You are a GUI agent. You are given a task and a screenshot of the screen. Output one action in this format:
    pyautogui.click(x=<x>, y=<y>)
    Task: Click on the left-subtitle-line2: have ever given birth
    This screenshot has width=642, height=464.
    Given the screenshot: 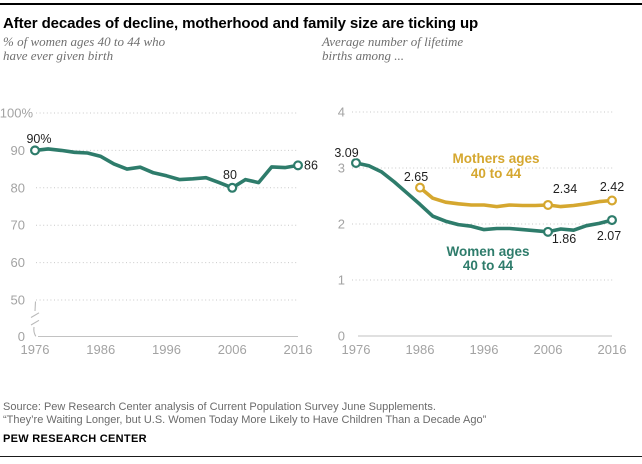 What is the action you would take?
    pyautogui.click(x=58, y=55)
    